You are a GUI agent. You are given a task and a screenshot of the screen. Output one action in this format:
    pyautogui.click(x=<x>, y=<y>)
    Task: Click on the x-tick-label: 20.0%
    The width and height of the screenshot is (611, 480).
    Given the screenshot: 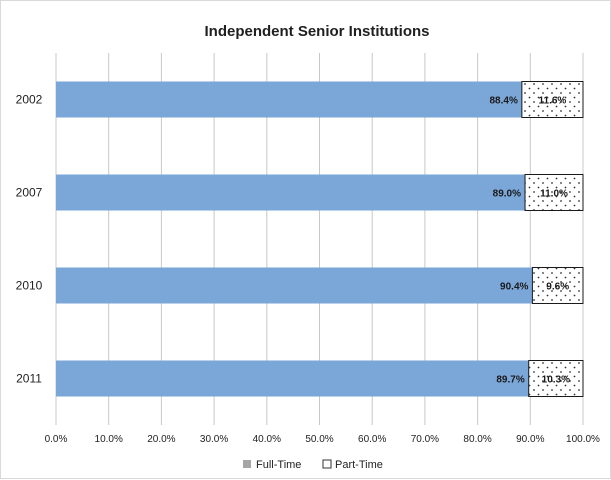 What is the action you would take?
    pyautogui.click(x=161, y=439)
    